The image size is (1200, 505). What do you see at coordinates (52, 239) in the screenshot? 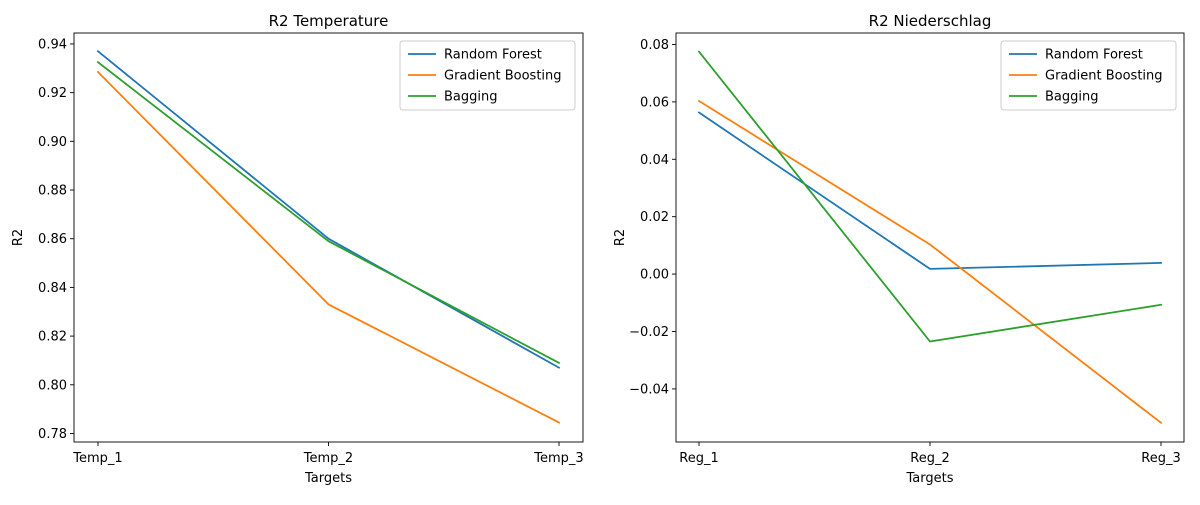
I see `y-tick-label: 0.86` at bounding box center [52, 239].